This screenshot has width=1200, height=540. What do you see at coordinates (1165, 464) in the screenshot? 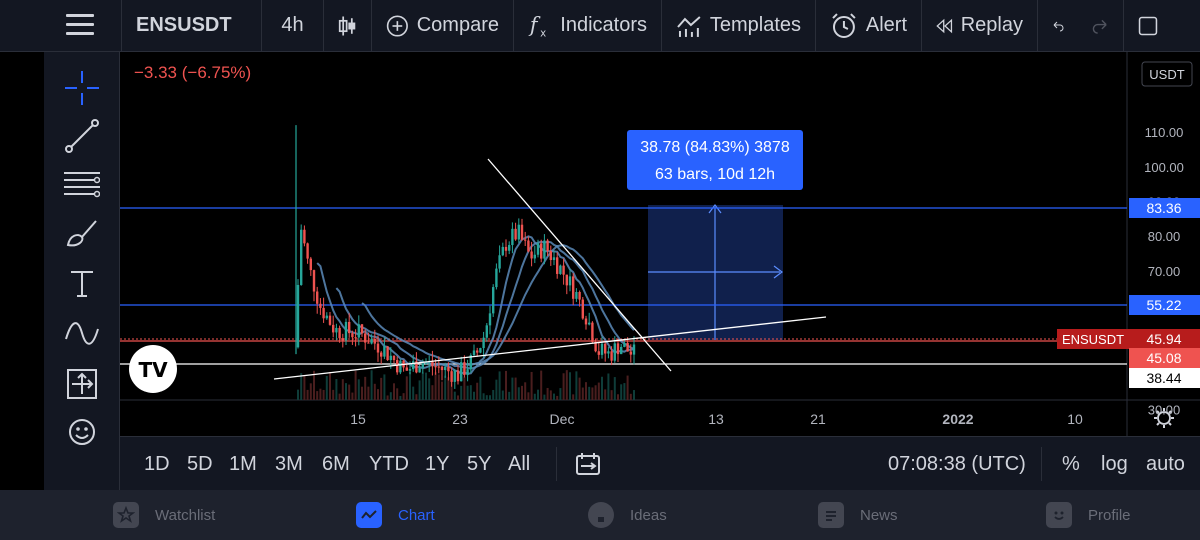
I see `auto-toggle: auto` at bounding box center [1165, 464].